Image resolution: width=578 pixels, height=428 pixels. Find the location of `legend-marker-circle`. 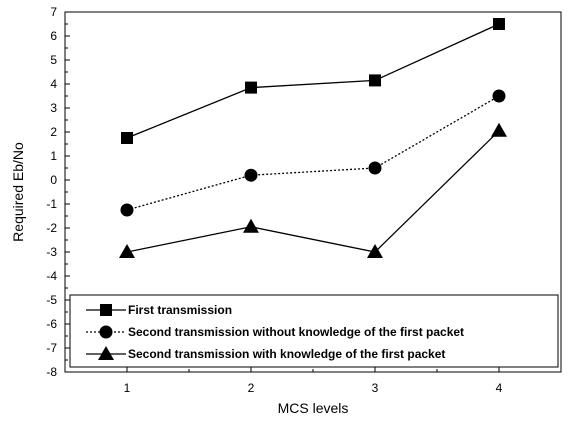

legend-marker-circle is located at coordinates (106, 332).